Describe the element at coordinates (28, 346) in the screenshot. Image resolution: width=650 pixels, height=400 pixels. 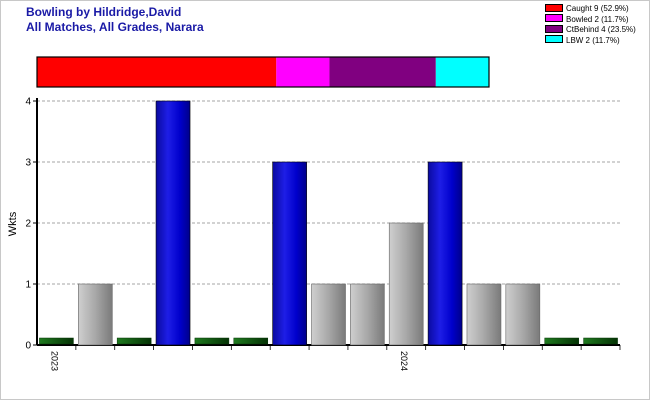
I see `y-tick-label-0: 0` at that location.